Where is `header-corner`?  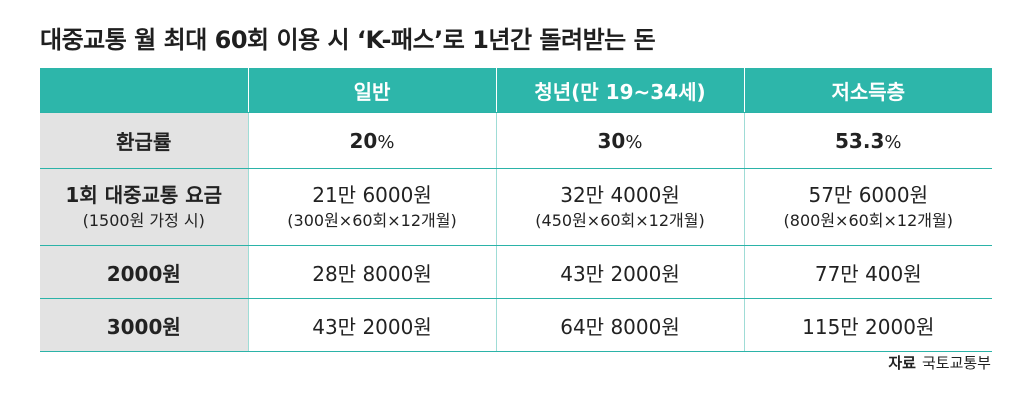
header-corner is located at coordinates (144, 90).